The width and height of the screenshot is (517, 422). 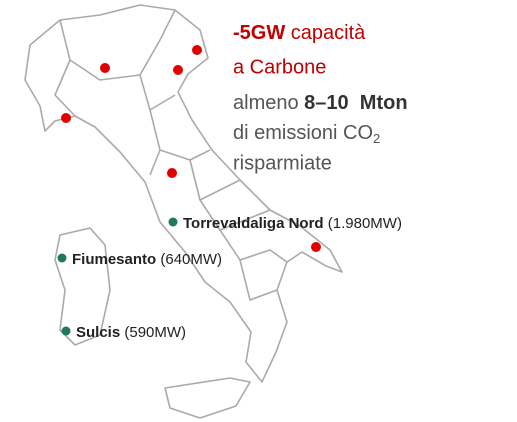 I want to click on headline: -5GW capacità, so click(x=299, y=33).